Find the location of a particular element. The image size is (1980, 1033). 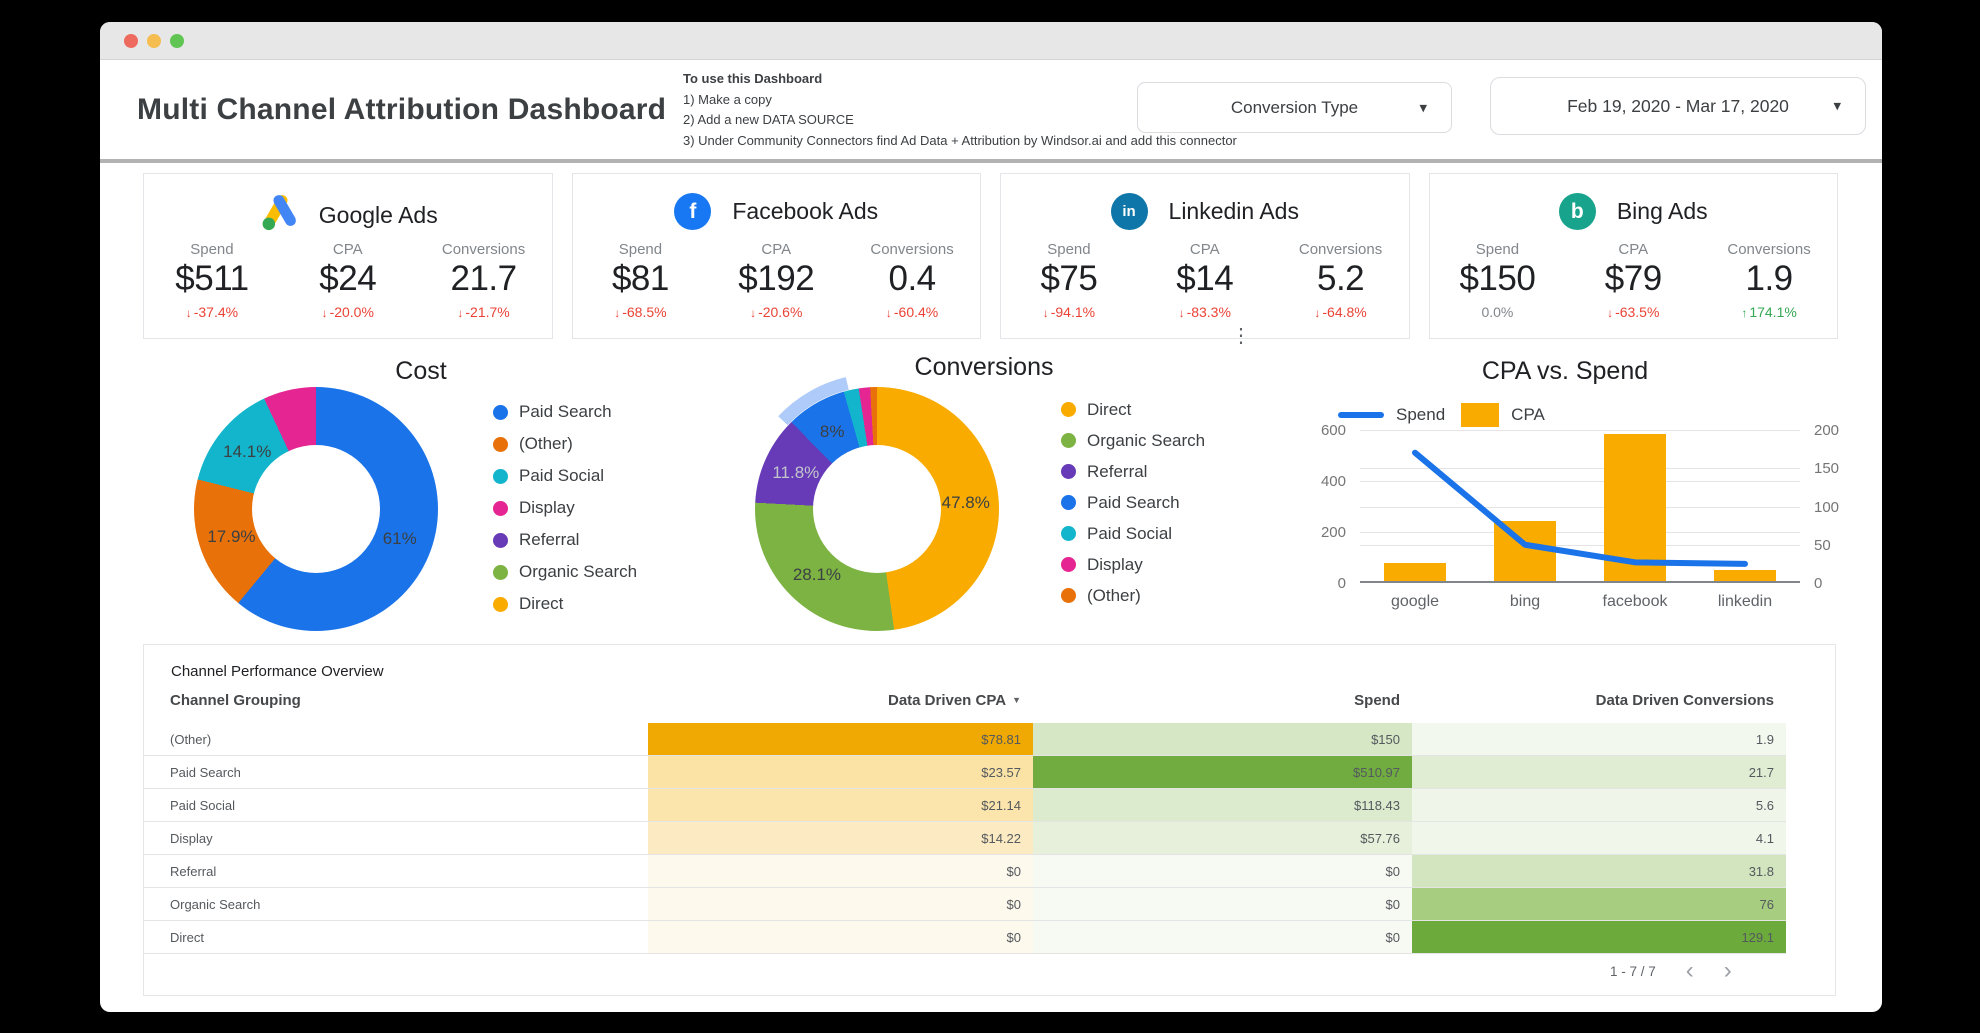

table-row-paid-search: Paid Search $23.57 $510.97 21.7 is located at coordinates (965, 772).